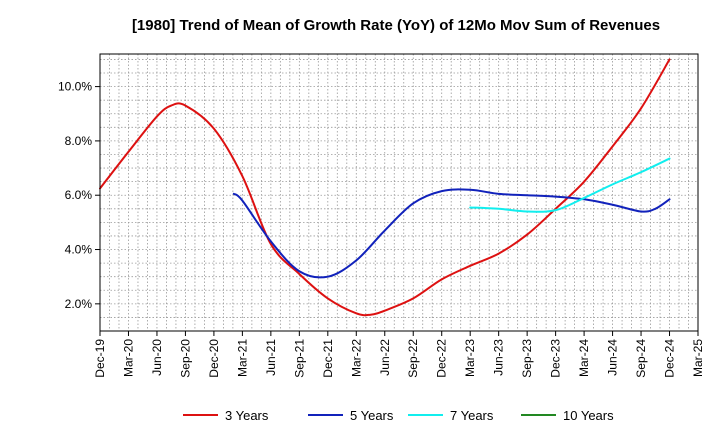  What do you see at coordinates (613, 357) in the screenshot?
I see `x-tick-label: Jun-24` at bounding box center [613, 357].